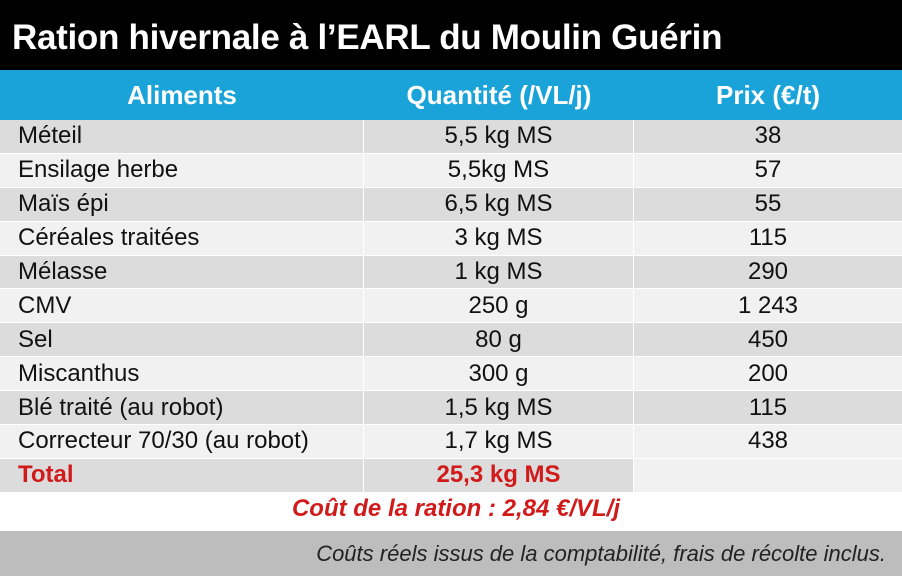 This screenshot has height=576, width=902. Describe the element at coordinates (499, 170) in the screenshot. I see `cell-quantite: 5,5kg MS` at that location.